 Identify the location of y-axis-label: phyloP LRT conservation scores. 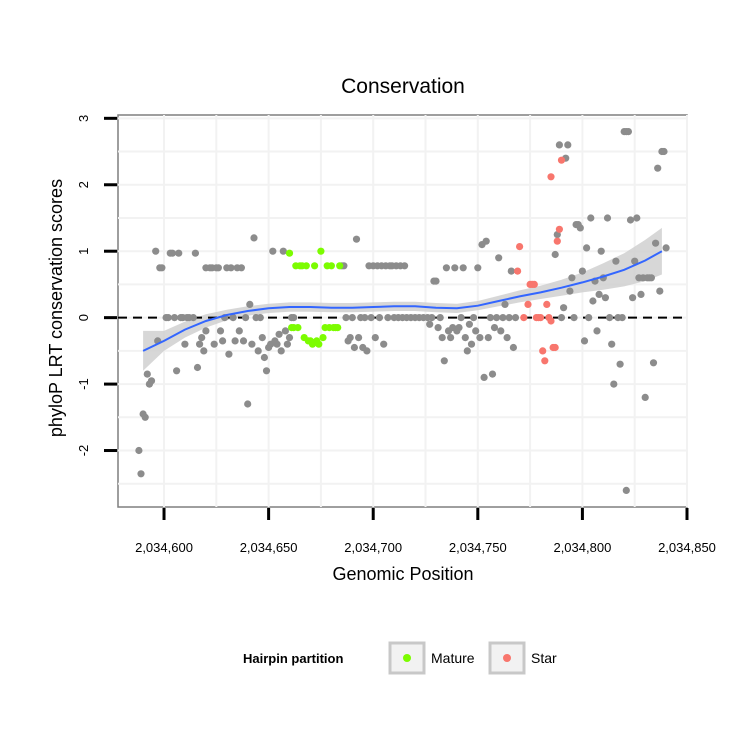
(56, 308).